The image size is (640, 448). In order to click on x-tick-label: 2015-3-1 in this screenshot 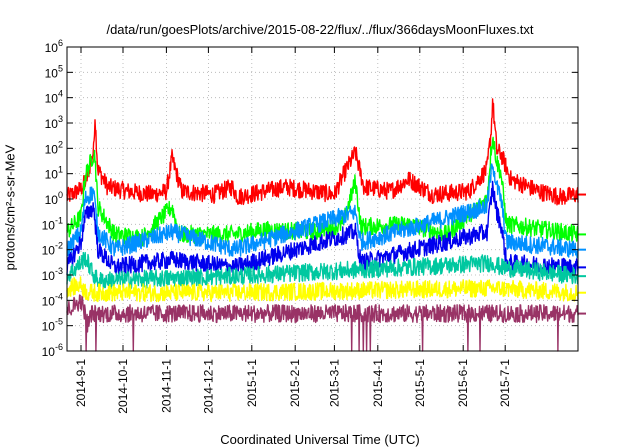, I will do `click(334, 383)`.